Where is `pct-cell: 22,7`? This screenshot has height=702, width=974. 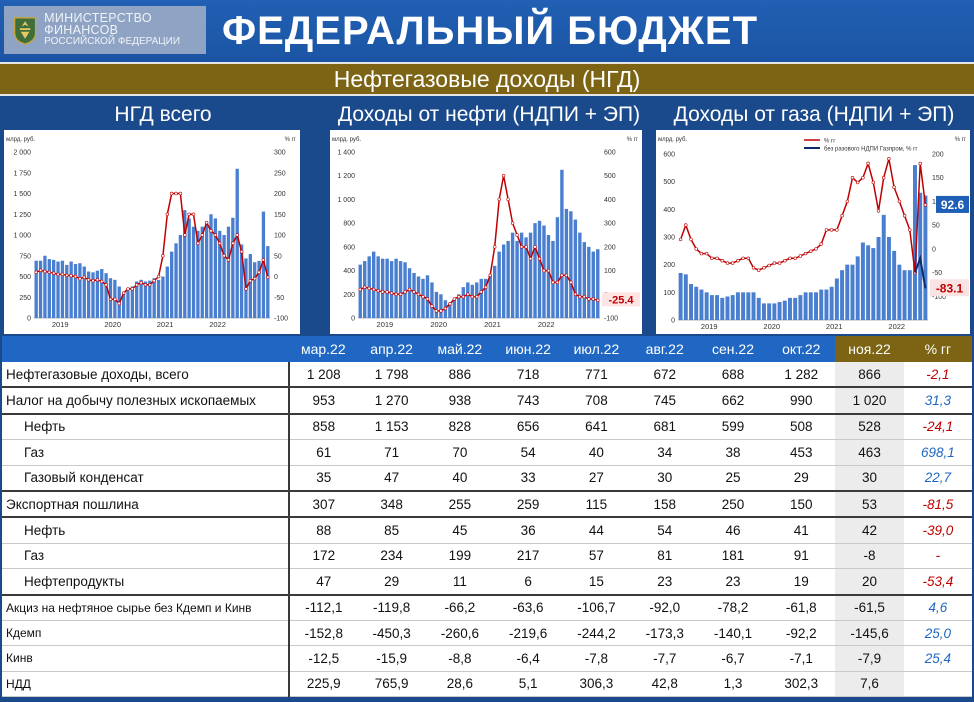 pct-cell: 22,7 is located at coordinates (937, 478).